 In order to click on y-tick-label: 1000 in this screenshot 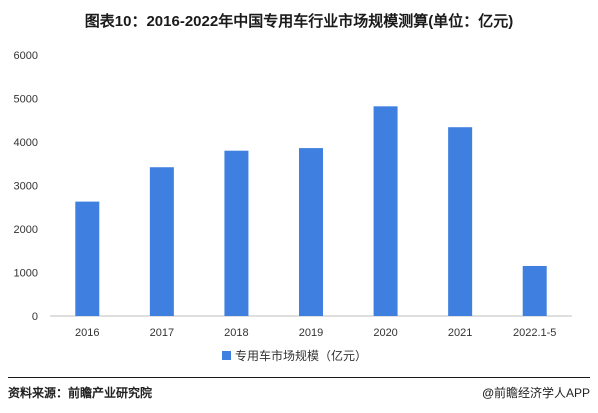, I will do `click(26, 274)`.